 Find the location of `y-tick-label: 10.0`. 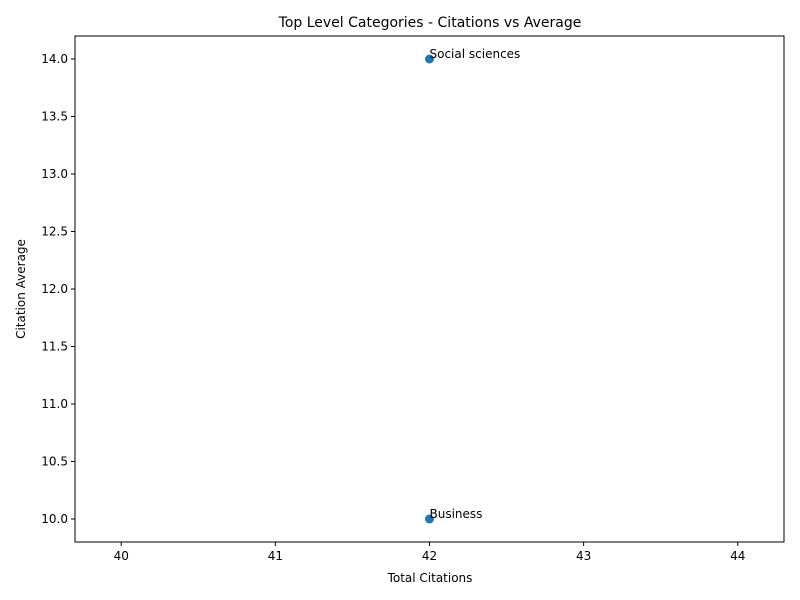

y-tick-label: 10.0 is located at coordinates (54, 519).